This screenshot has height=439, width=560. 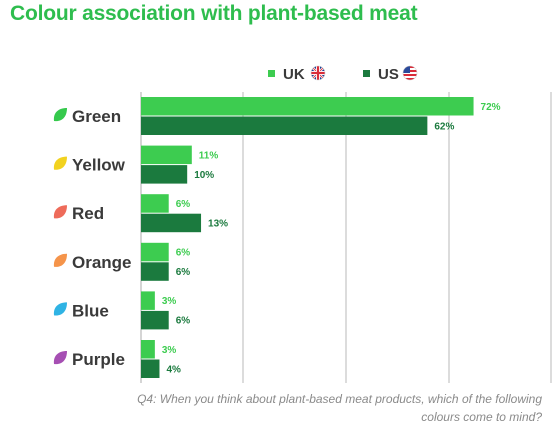 What do you see at coordinates (99, 165) in the screenshot?
I see `category-label: Yellow` at bounding box center [99, 165].